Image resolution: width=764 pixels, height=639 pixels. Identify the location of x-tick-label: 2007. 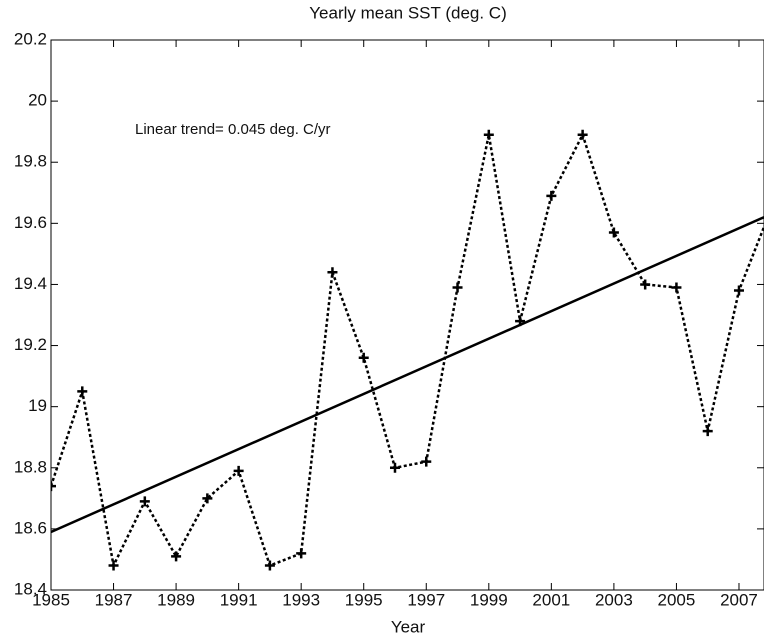
(739, 599).